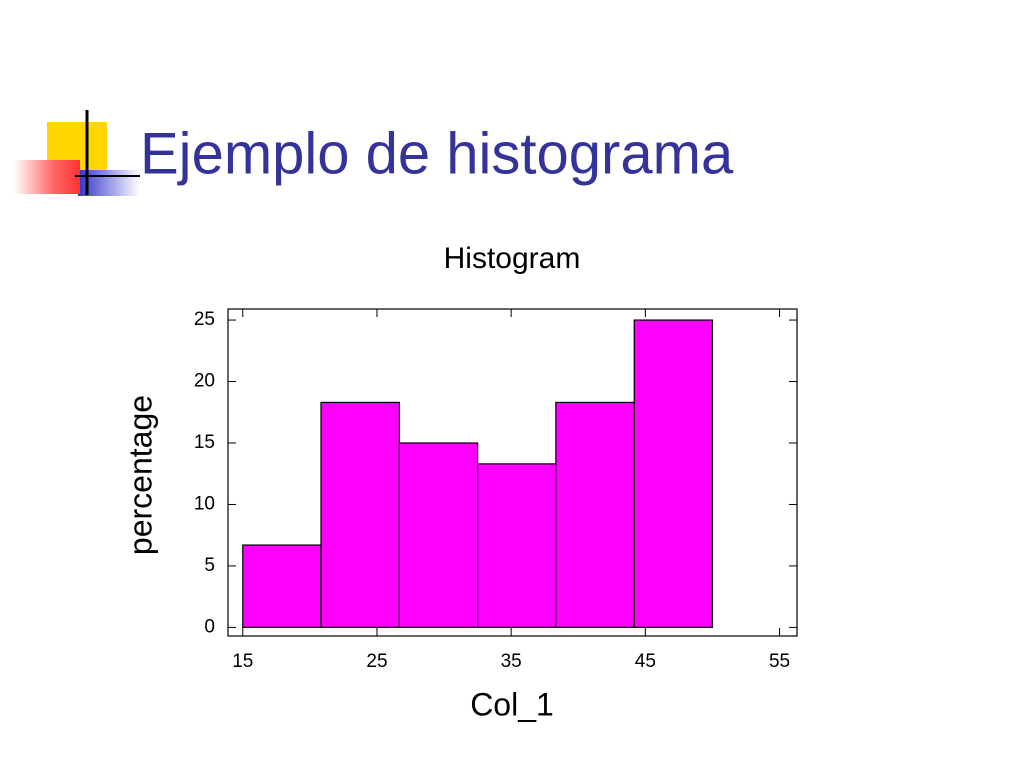 The height and width of the screenshot is (768, 1024). I want to click on x-tick-label: 45, so click(645, 661).